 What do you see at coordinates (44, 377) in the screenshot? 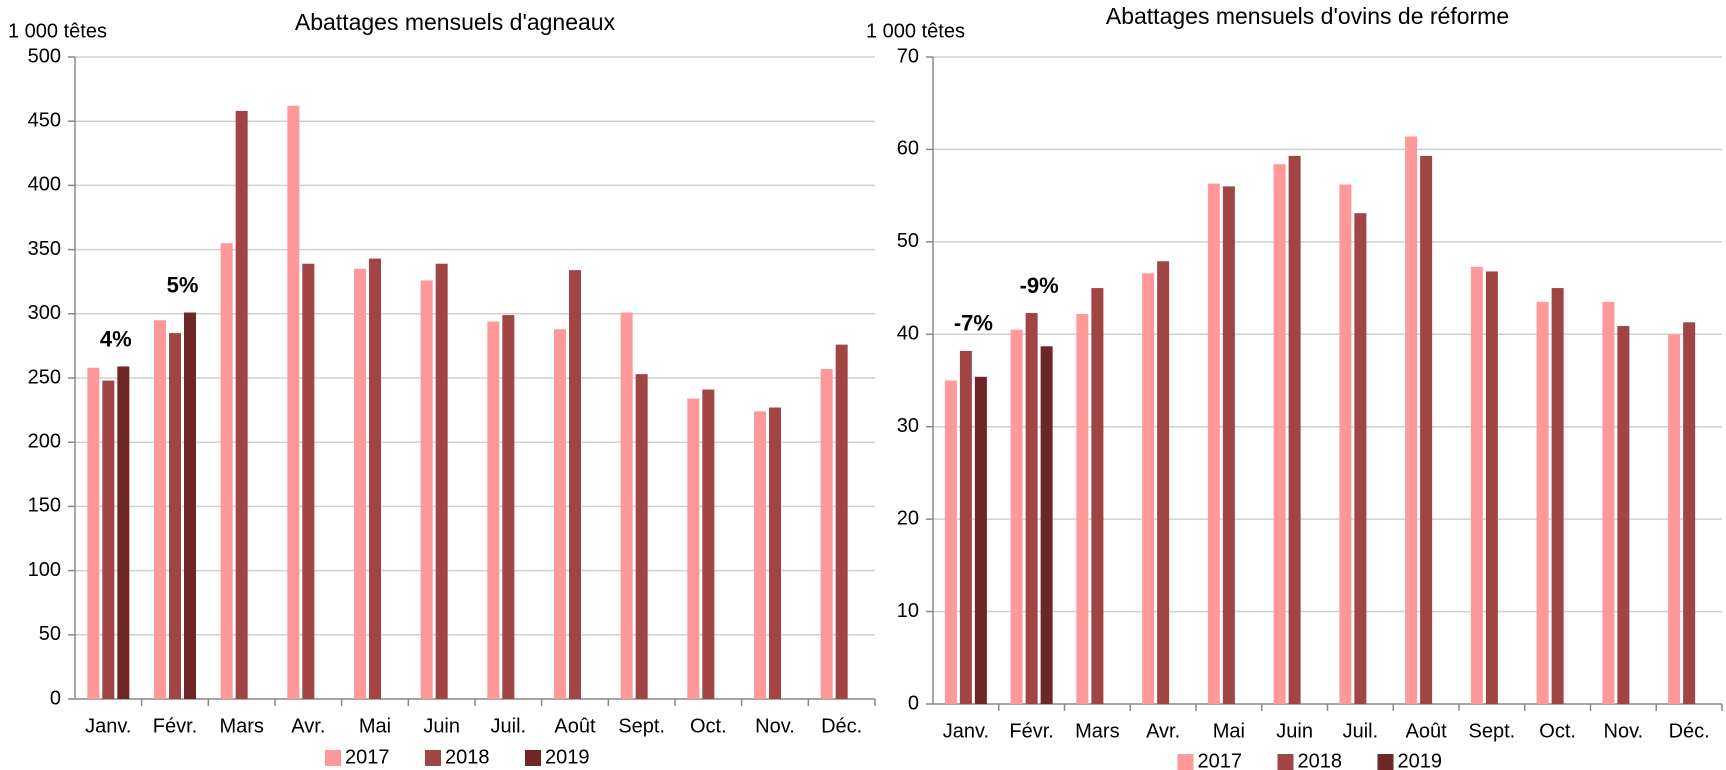
I see `y-tick-label: 250` at bounding box center [44, 377].